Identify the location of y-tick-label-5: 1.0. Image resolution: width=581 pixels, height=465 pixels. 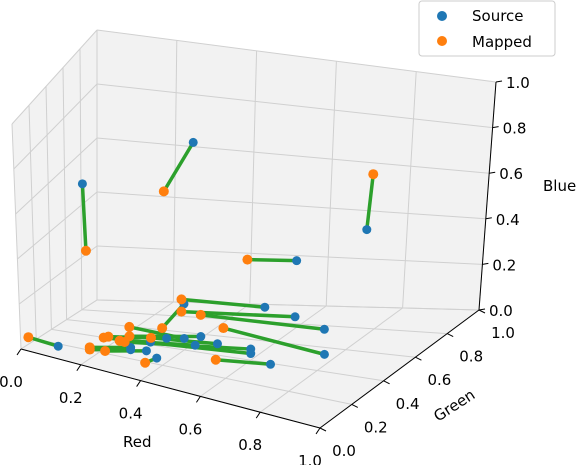
(503, 333).